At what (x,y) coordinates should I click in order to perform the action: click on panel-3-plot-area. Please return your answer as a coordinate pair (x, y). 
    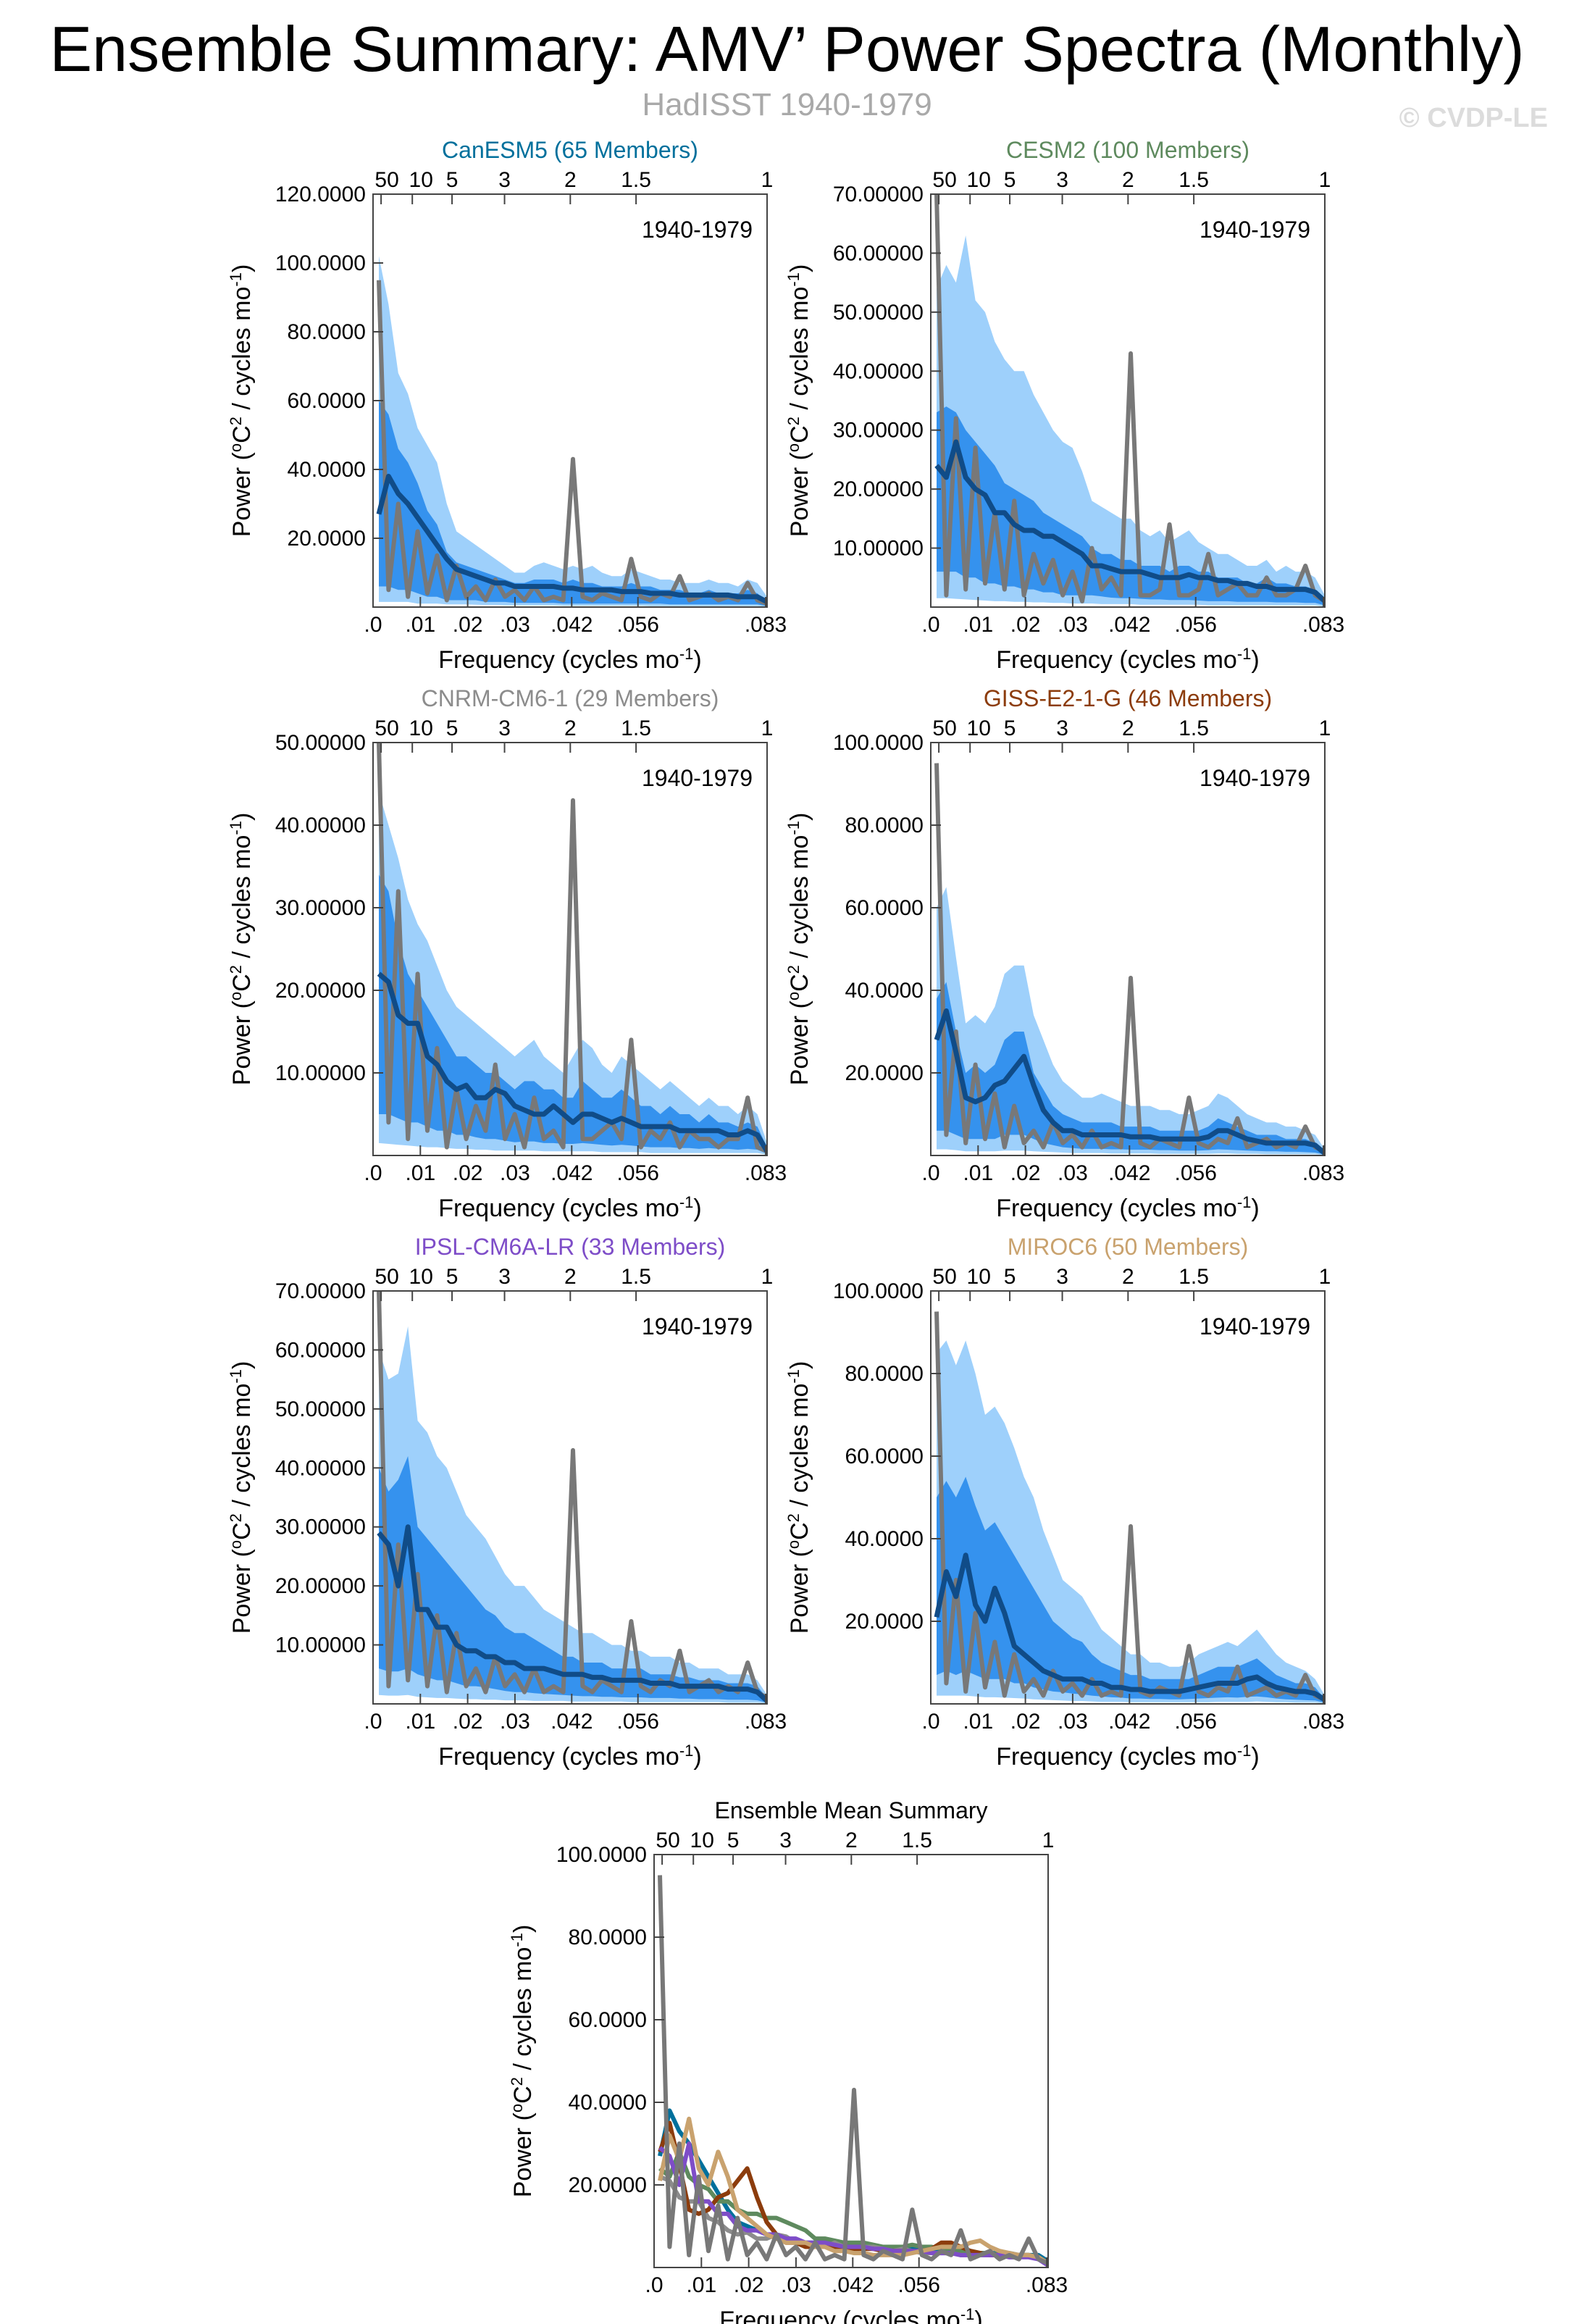
    Looking at the image, I should click on (572, 949).